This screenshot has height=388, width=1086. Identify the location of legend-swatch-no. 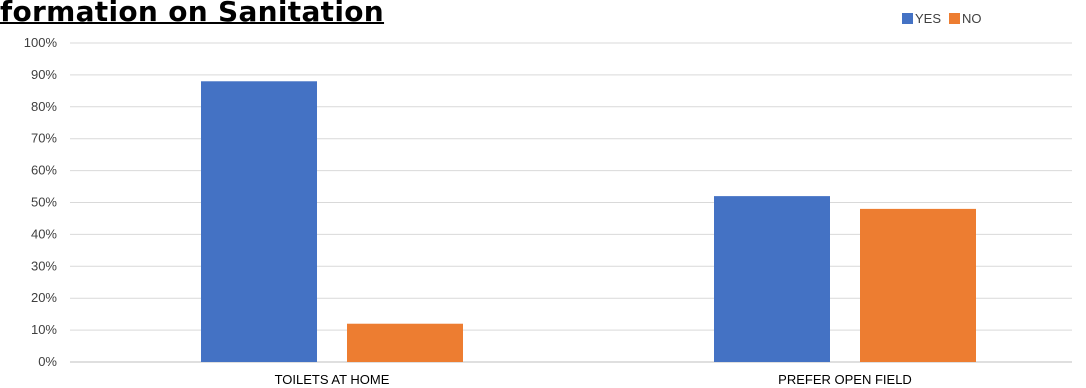
(955, 18).